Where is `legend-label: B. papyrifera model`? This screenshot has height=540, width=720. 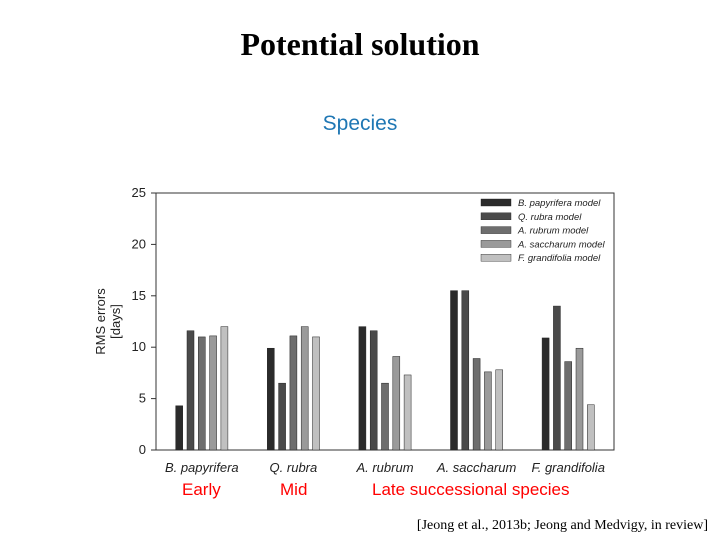 legend-label: B. papyrifera model is located at coordinates (559, 203).